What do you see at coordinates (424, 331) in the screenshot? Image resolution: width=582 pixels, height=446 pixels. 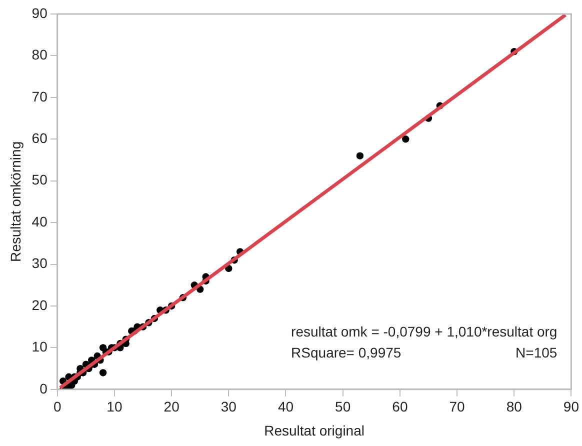 I see `annotation: resultat omk = -0,0799 + 1,010*resultat org` at bounding box center [424, 331].